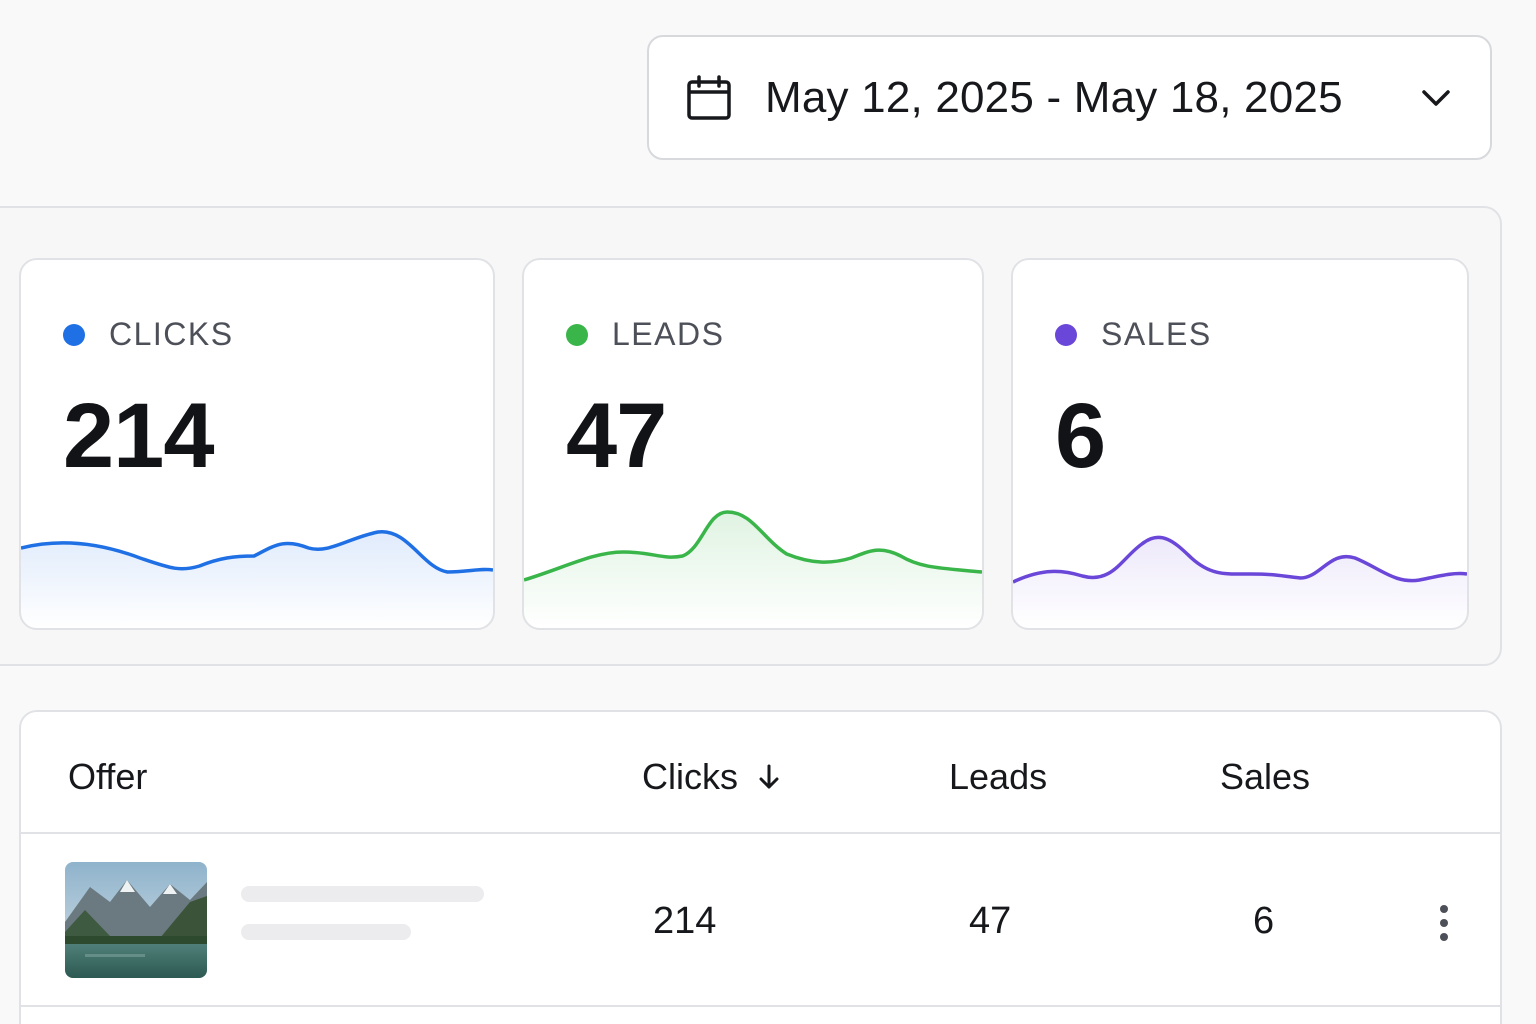 This screenshot has width=1536, height=1024. I want to click on column-offer: Offer, so click(107, 777).